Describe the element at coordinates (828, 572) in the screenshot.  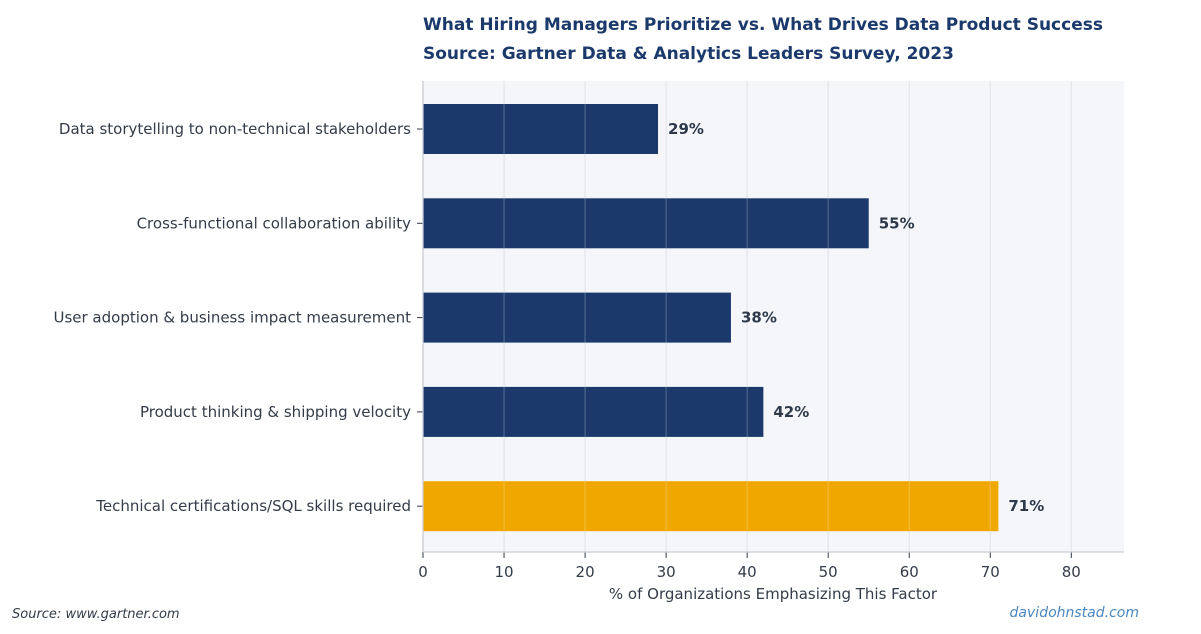
I see `x-tick-label: 50` at that location.